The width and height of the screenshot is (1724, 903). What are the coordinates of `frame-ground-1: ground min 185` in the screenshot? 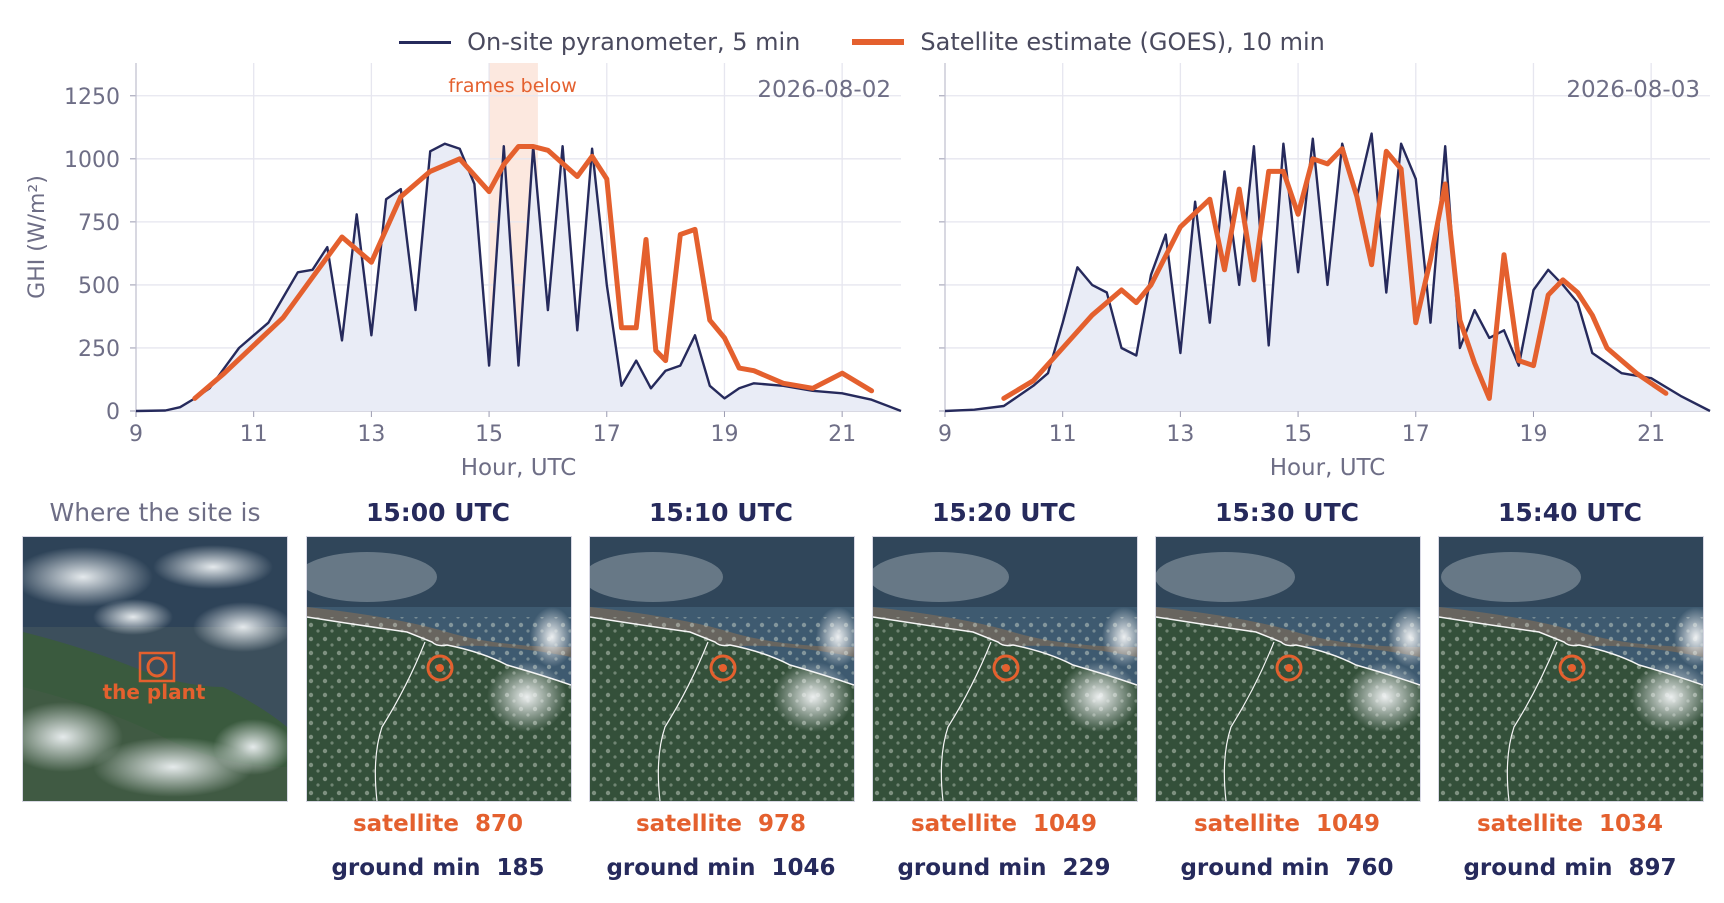 It's located at (438, 868).